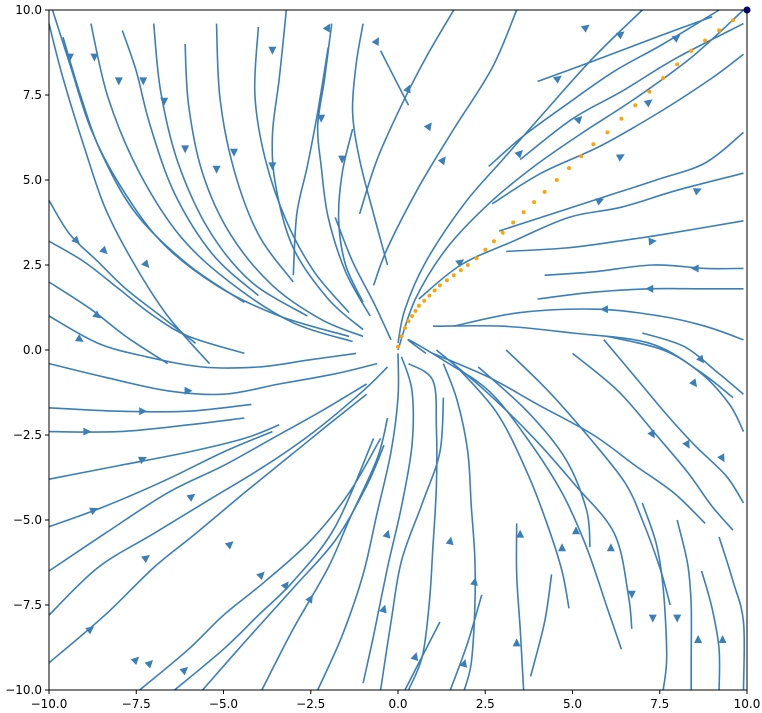  What do you see at coordinates (32, 350) in the screenshot?
I see `y-tick-label-4: 0.0` at bounding box center [32, 350].